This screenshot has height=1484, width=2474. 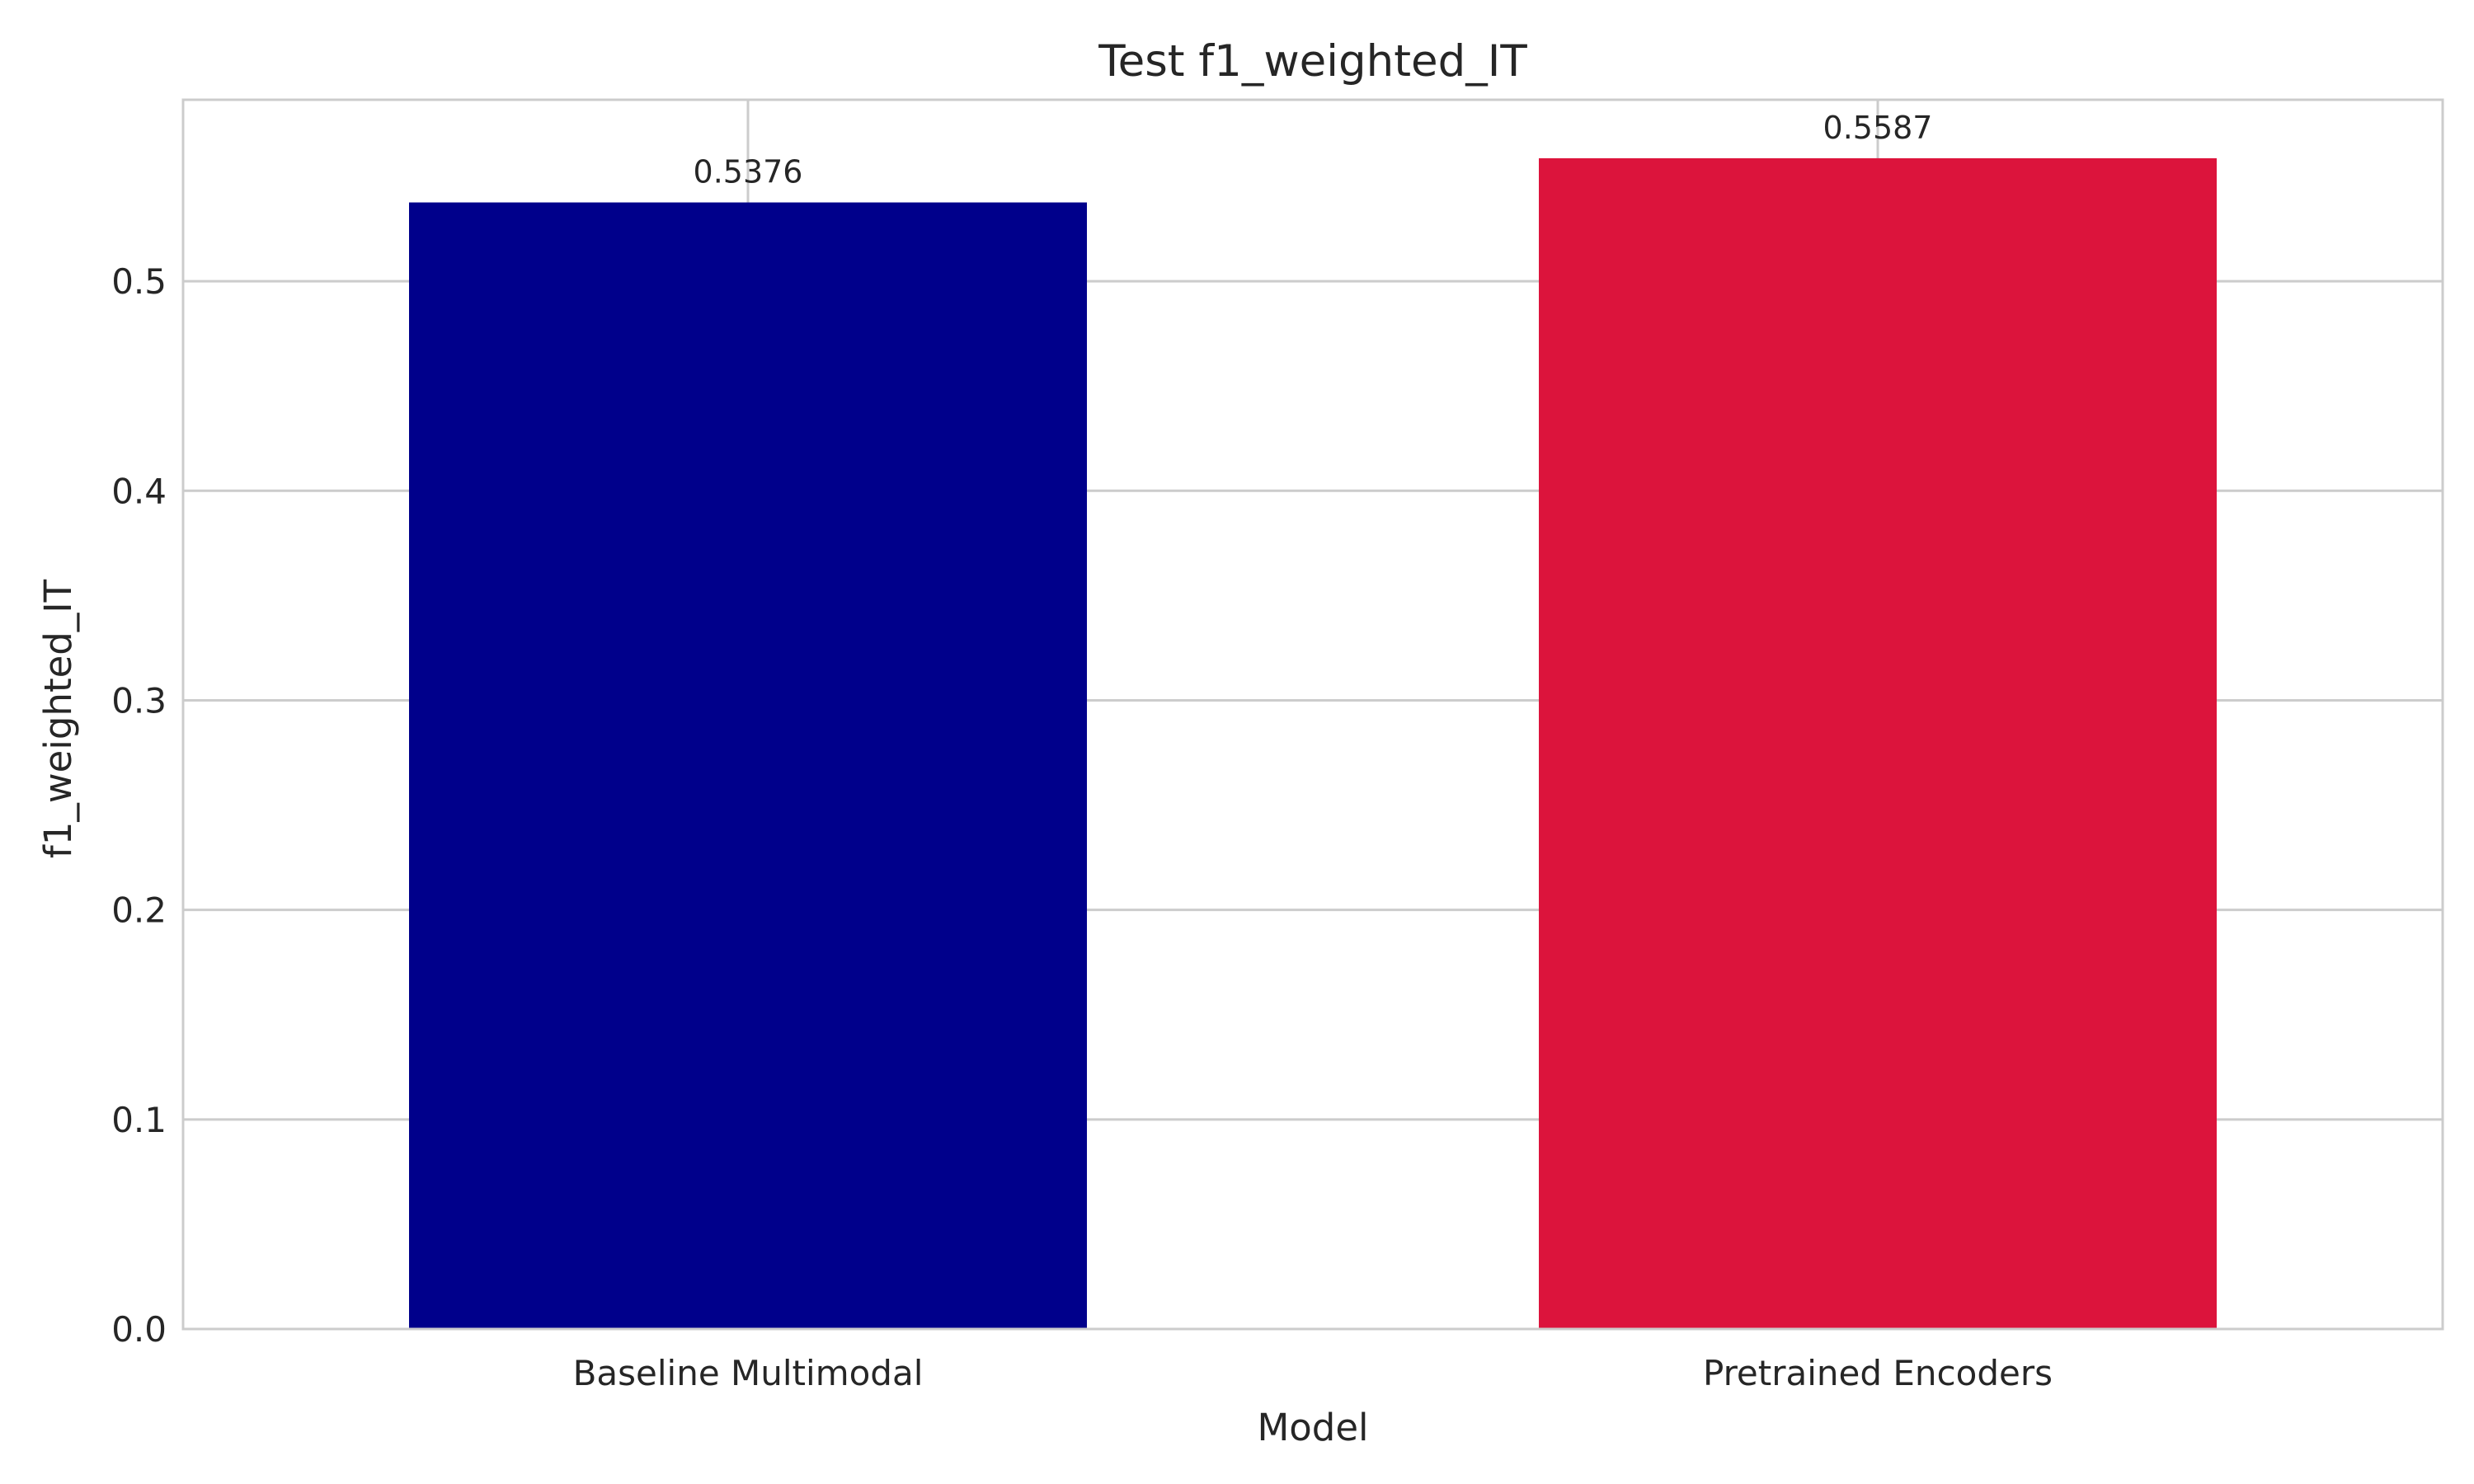 What do you see at coordinates (748, 172) in the screenshot?
I see `data-label: 0.5376` at bounding box center [748, 172].